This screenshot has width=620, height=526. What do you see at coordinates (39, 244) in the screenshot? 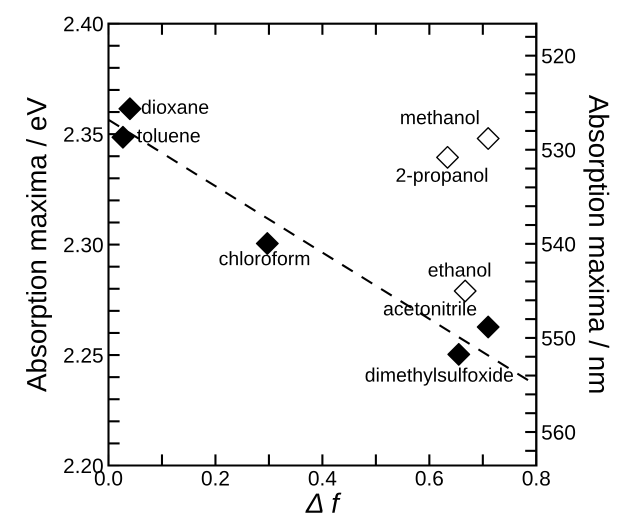
I see `y-axis-title: Absorption maxima / eV` at bounding box center [39, 244].